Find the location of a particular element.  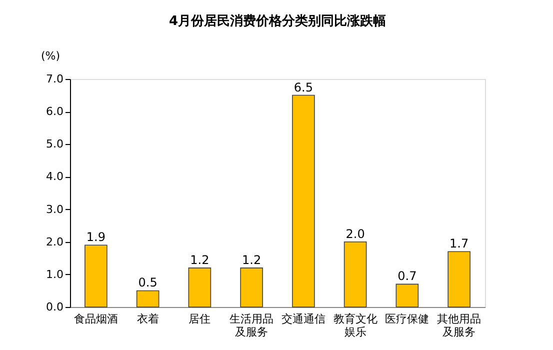

x-tick-label: 衣着 is located at coordinates (147, 319).